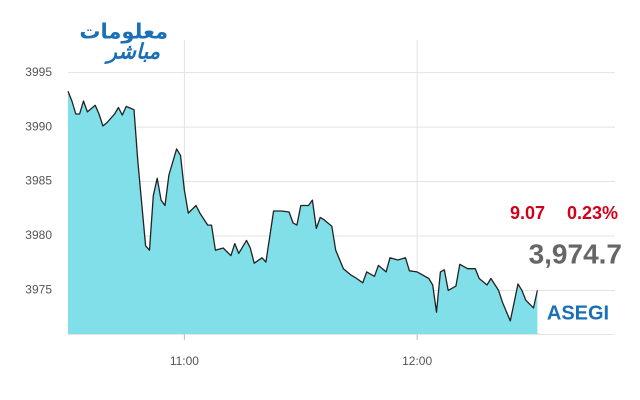 Image resolution: width=640 pixels, height=400 pixels. Describe the element at coordinates (38, 181) in the screenshot. I see `y-tick-label: 3985` at that location.